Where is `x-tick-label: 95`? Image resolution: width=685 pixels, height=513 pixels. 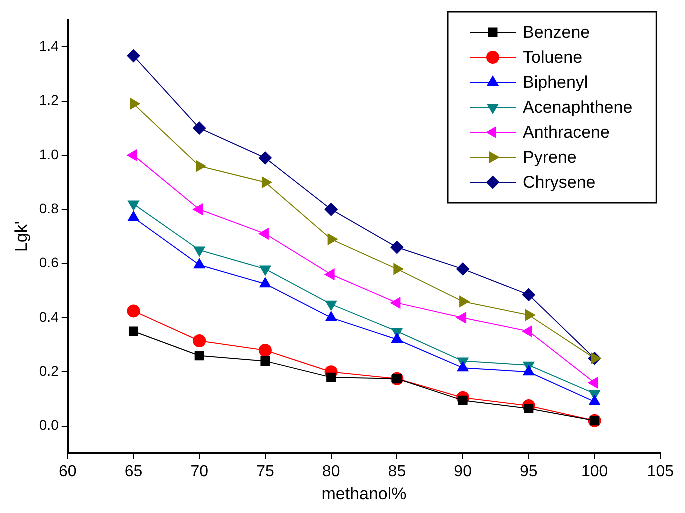 x-tick-label: 95 is located at coordinates (529, 471).